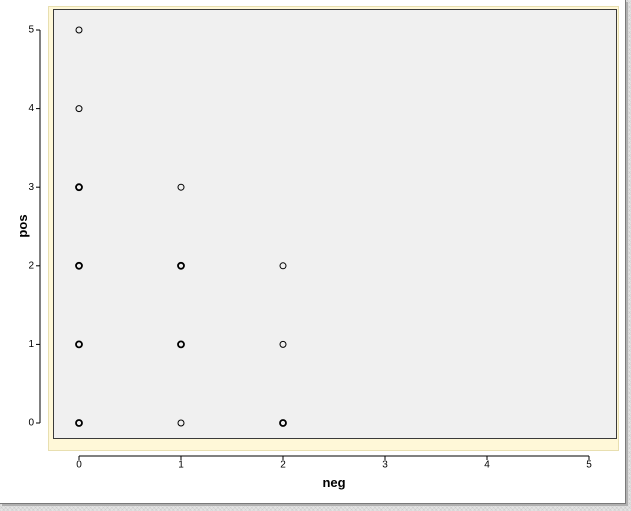 The image size is (631, 511). Describe the element at coordinates (31, 108) in the screenshot. I see `y-tick-label: 4` at that location.